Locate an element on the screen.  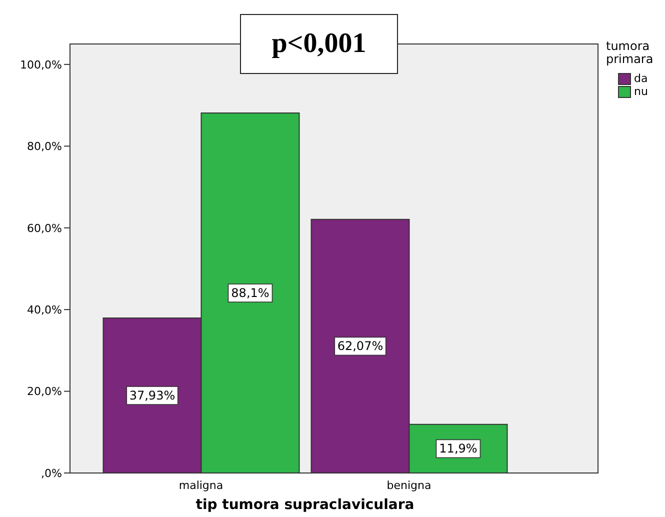
annotation: p<0,001 is located at coordinates (319, 44).